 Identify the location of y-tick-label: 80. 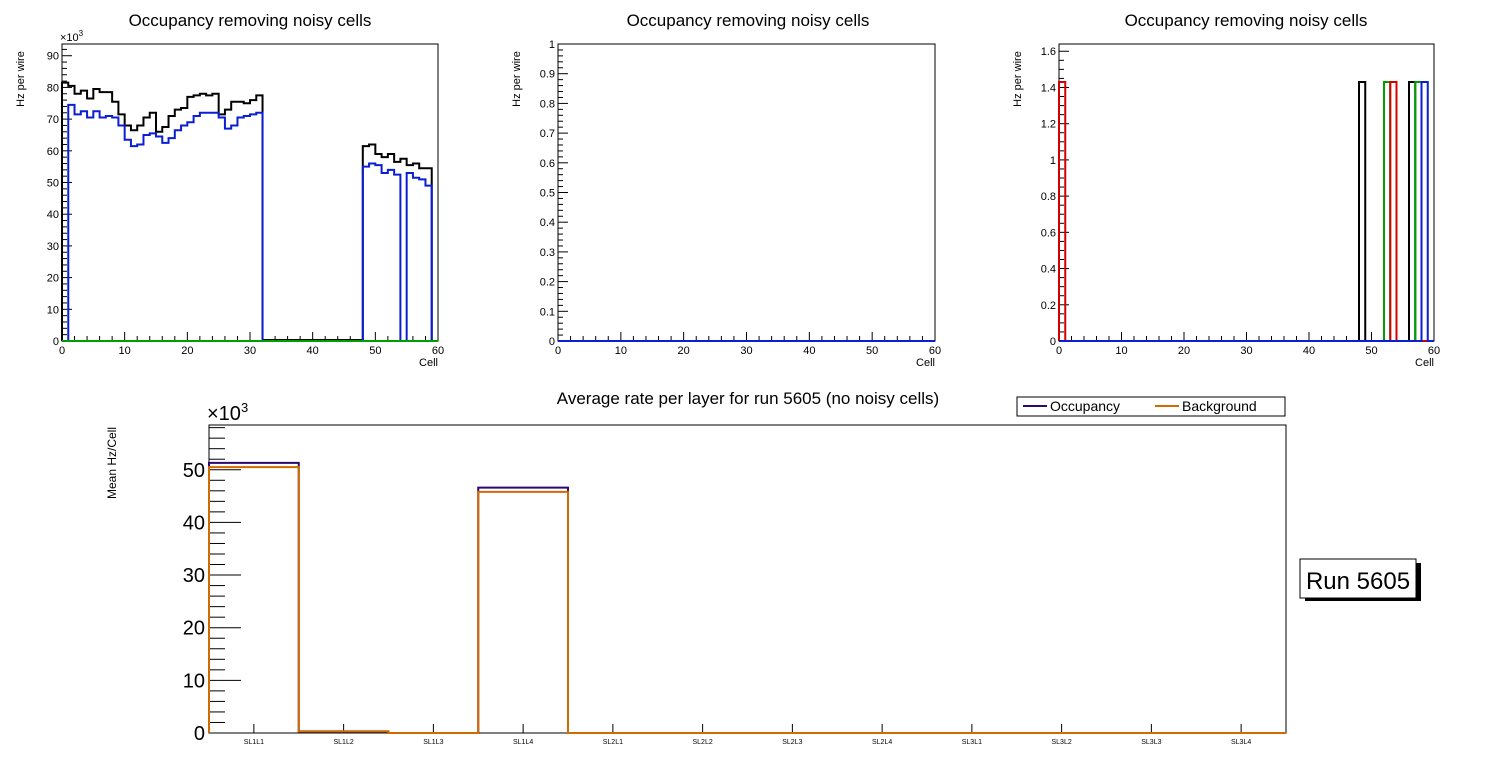
(53, 88).